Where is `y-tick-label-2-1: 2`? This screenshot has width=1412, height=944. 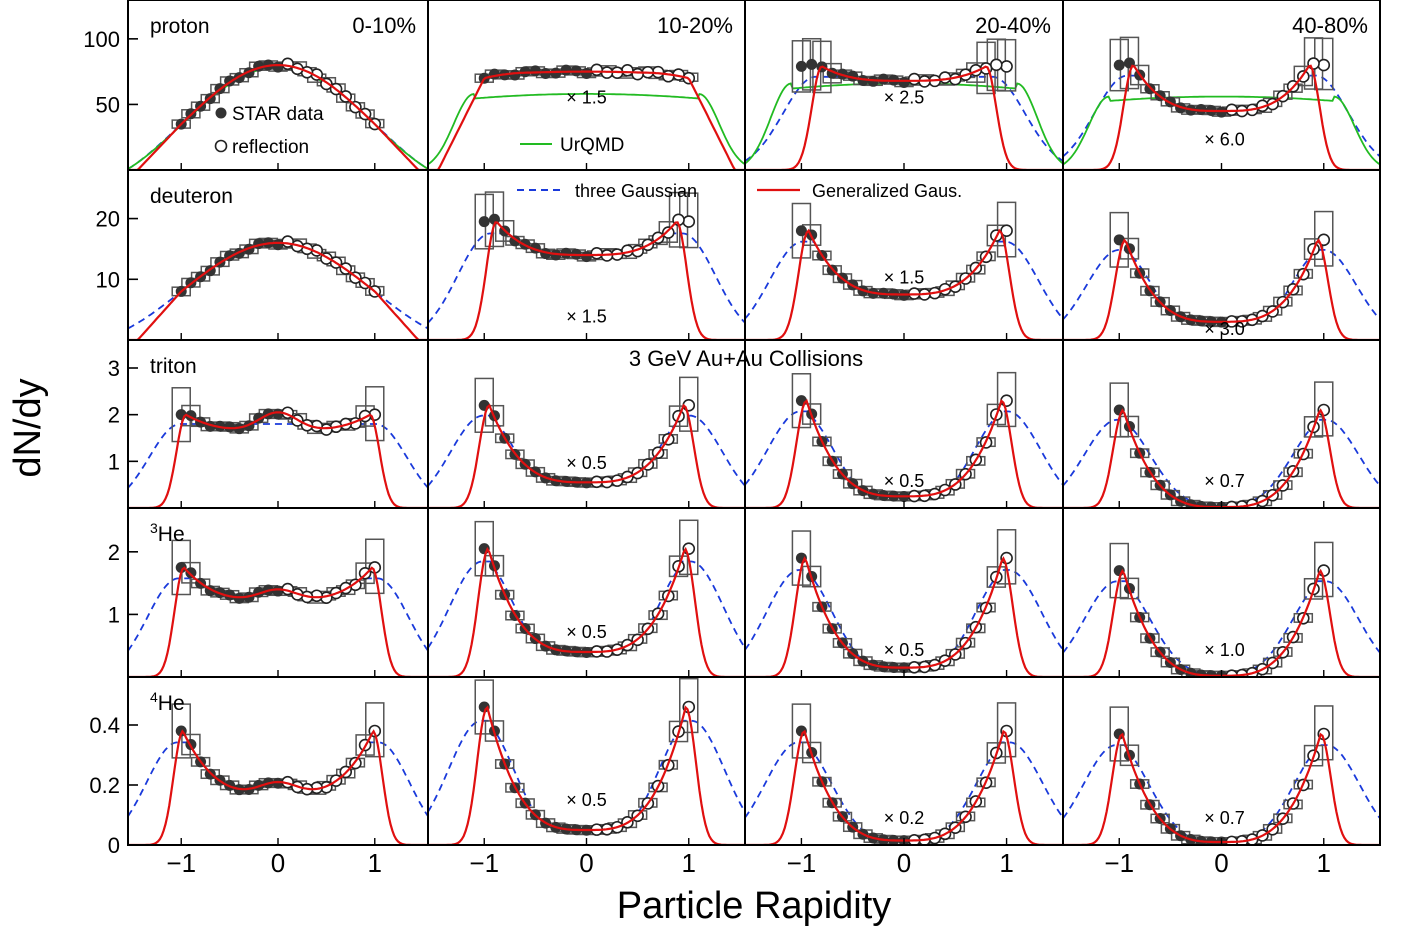
y-tick-label-2-1: 2 is located at coordinates (114, 415).